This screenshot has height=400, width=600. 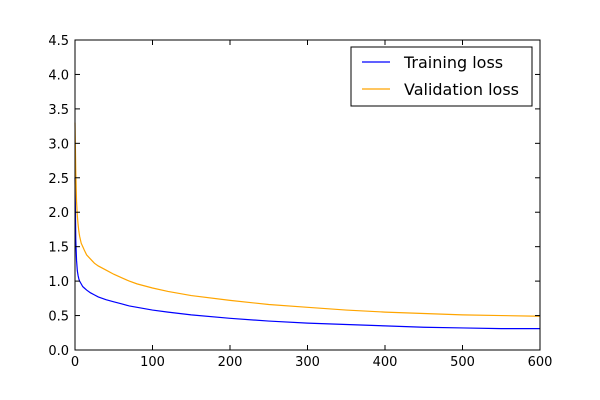 I want to click on x-tick-label: 100, so click(x=152, y=362).